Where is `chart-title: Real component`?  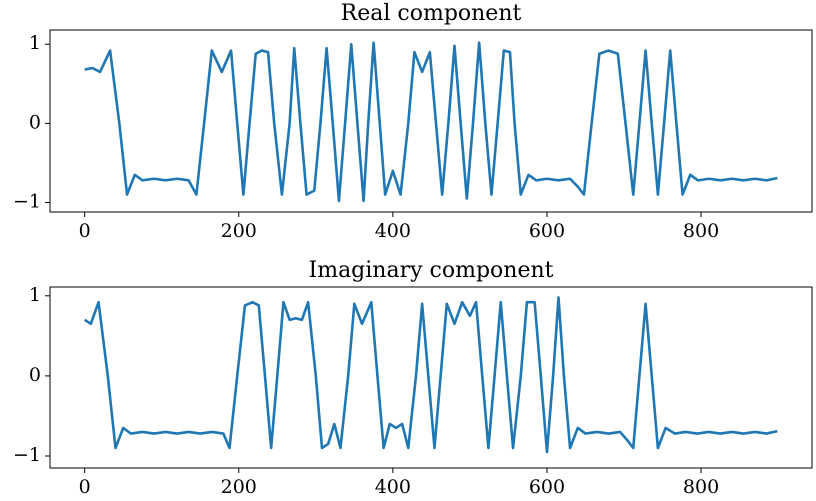
chart-title: Real component is located at coordinates (431, 13).